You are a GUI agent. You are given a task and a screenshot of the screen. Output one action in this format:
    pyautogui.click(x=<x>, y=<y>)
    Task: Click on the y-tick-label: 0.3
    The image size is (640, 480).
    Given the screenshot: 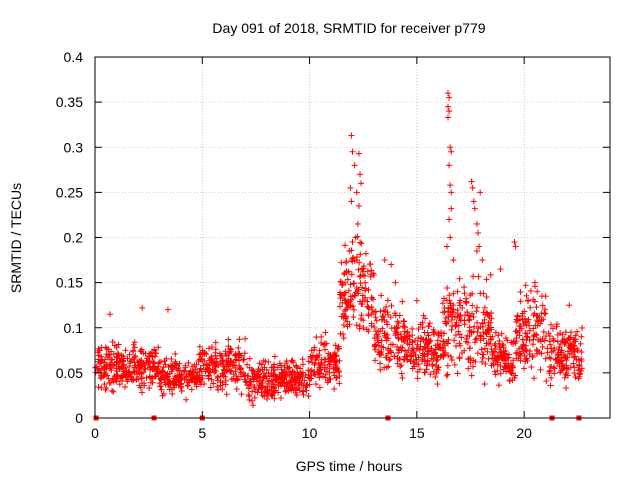 What is the action you would take?
    pyautogui.click(x=74, y=147)
    